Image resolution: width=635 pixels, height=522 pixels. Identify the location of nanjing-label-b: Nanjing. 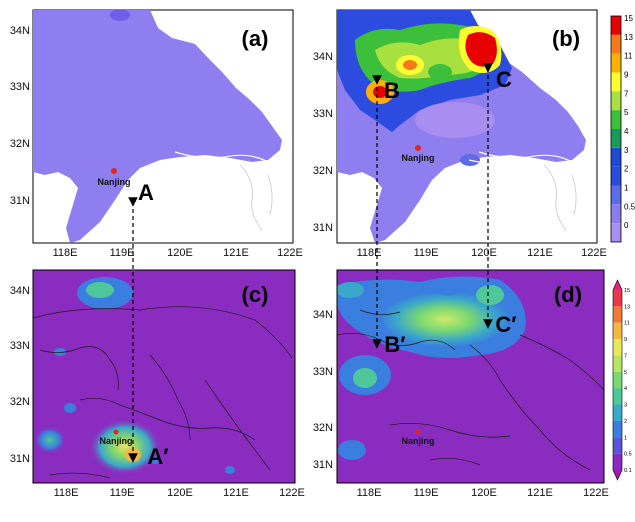
(418, 158).